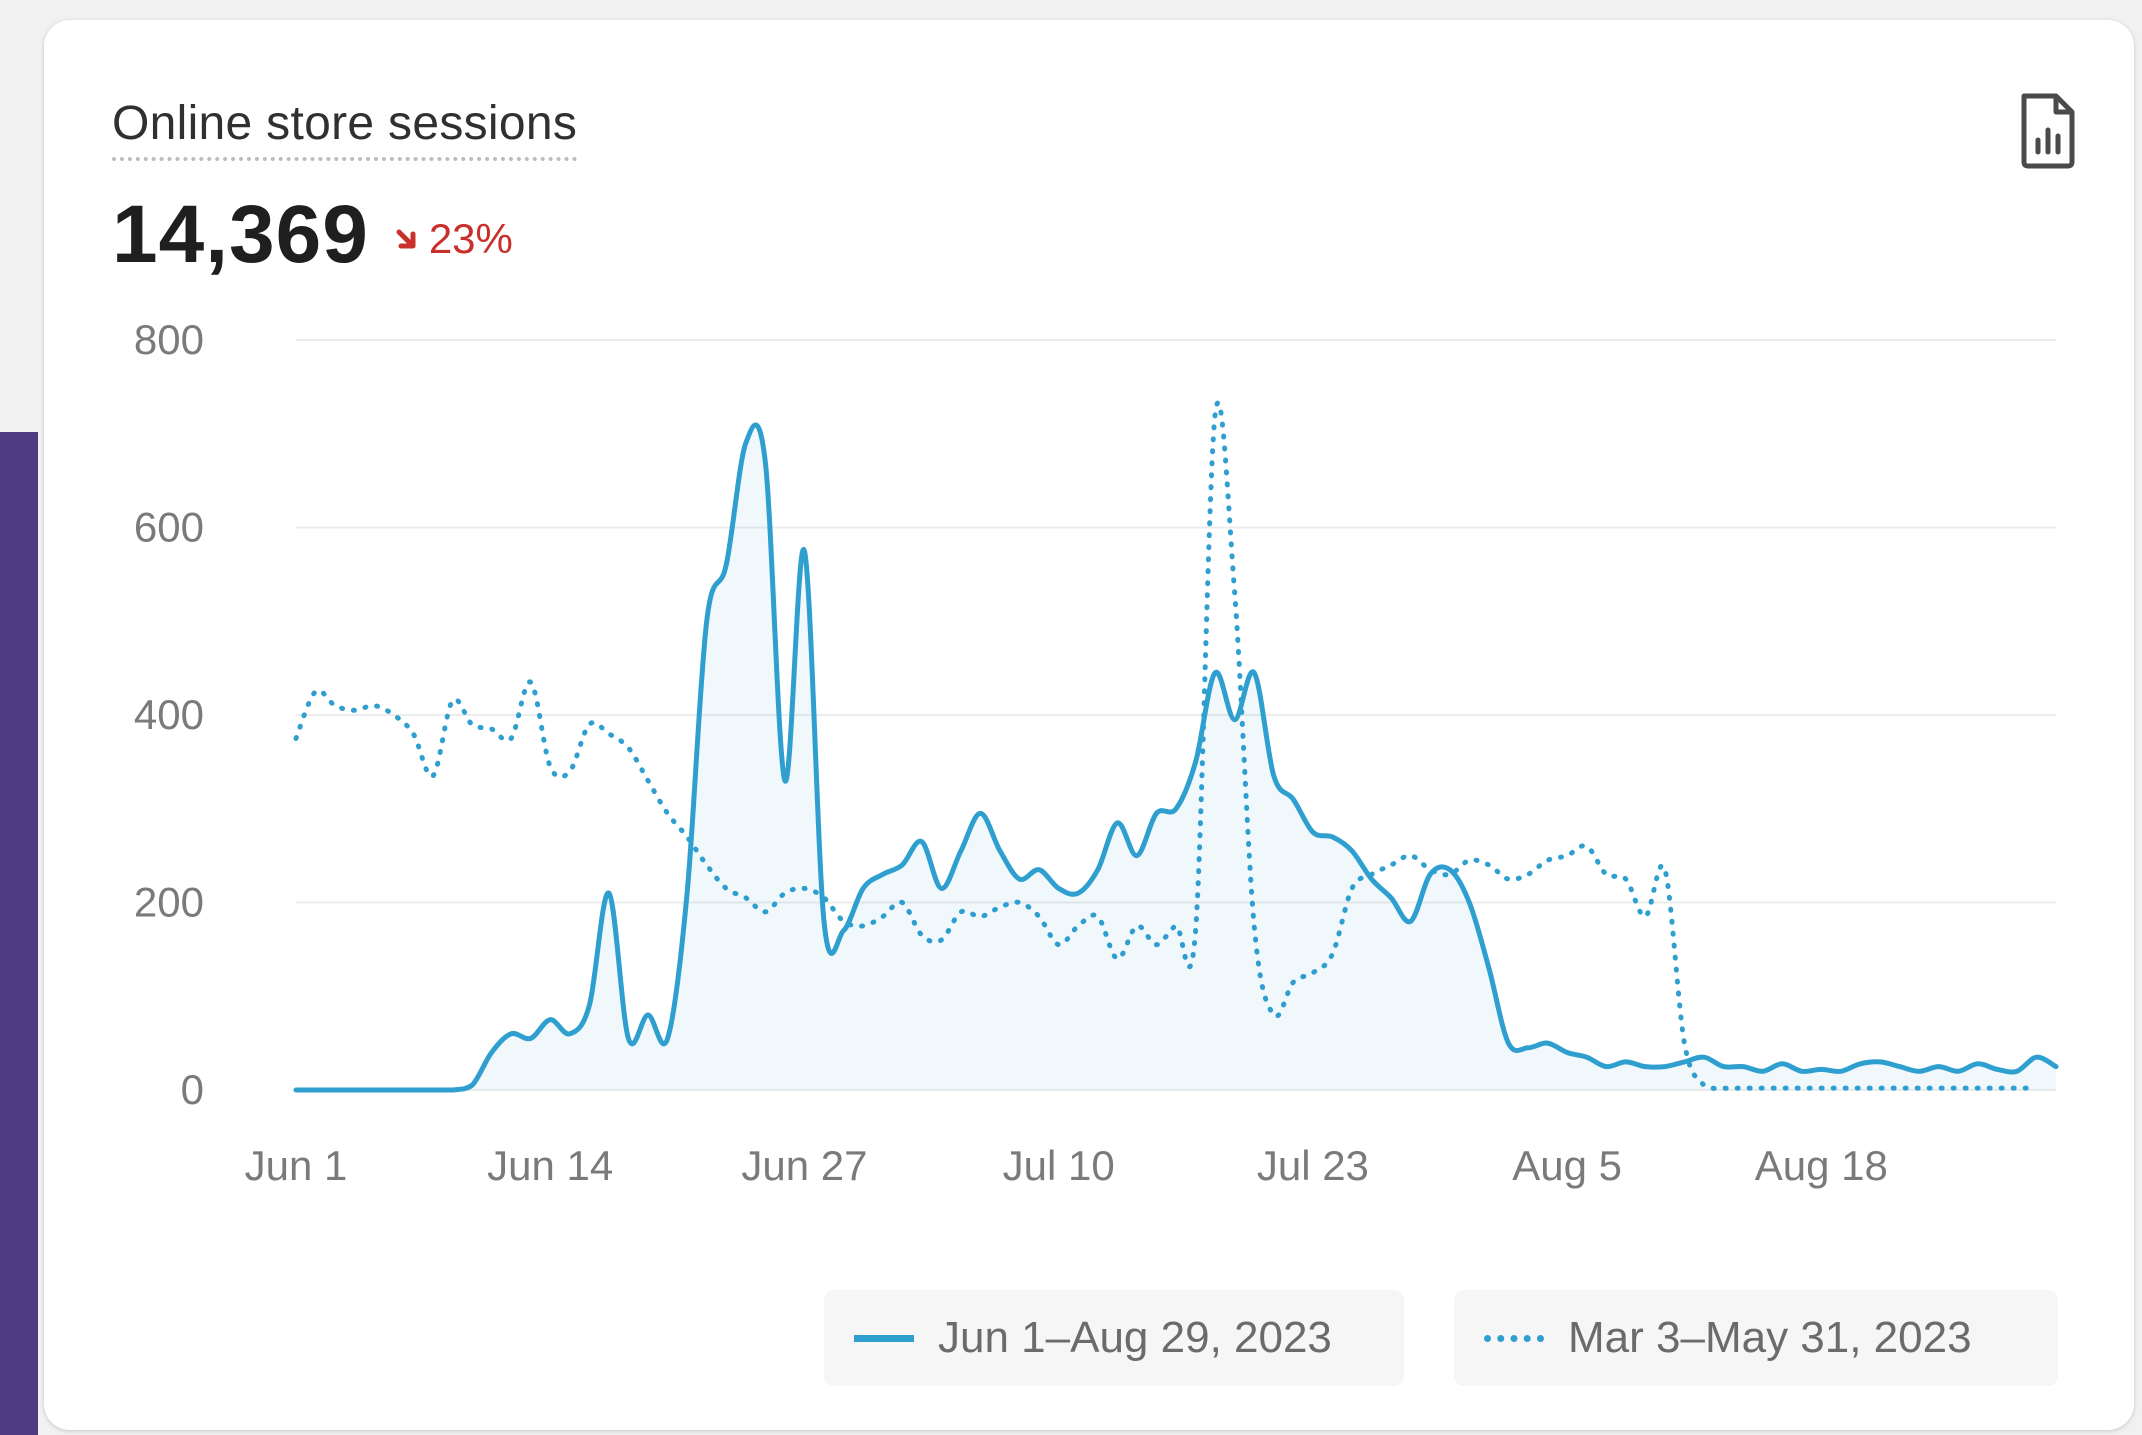  I want to click on legend-item-previous: Mar 3–May 31, 2023, so click(1756, 1338).